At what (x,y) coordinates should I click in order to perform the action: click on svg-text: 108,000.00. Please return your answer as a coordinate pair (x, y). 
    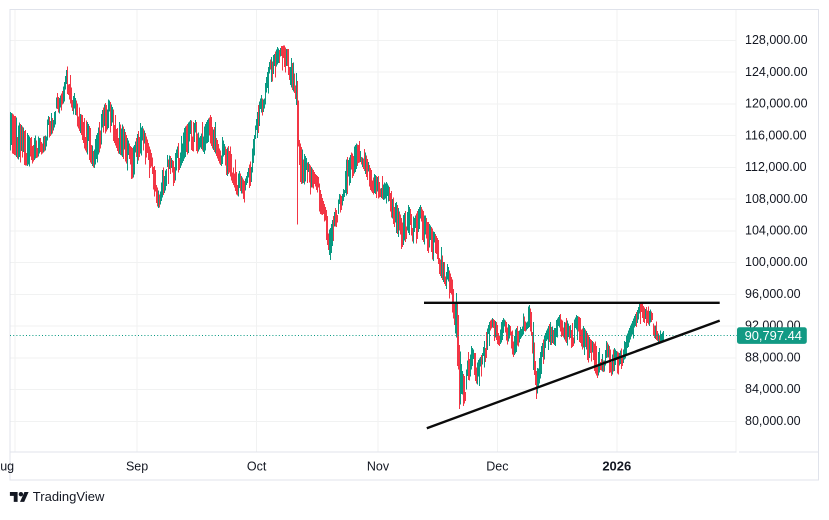
    Looking at the image, I should click on (776, 199).